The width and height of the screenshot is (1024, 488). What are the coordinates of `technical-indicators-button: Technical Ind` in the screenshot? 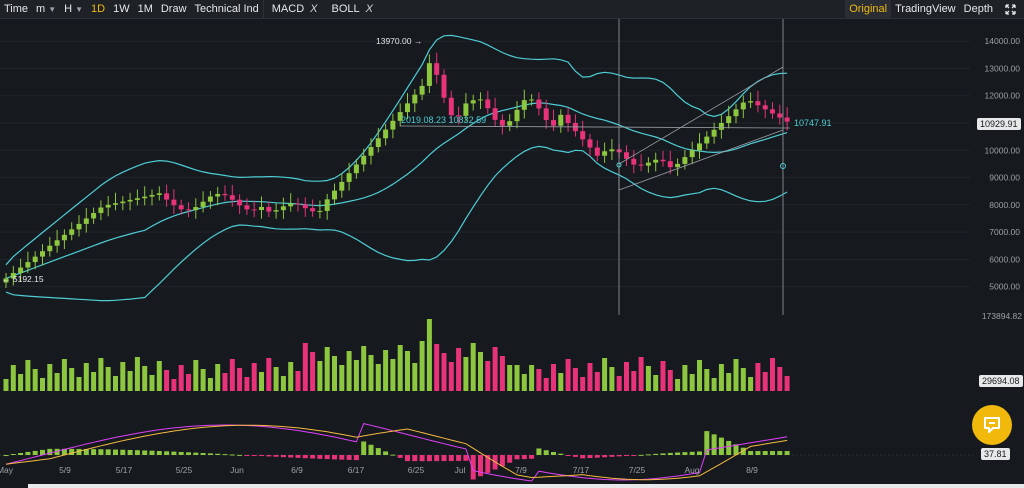 It's located at (227, 9).